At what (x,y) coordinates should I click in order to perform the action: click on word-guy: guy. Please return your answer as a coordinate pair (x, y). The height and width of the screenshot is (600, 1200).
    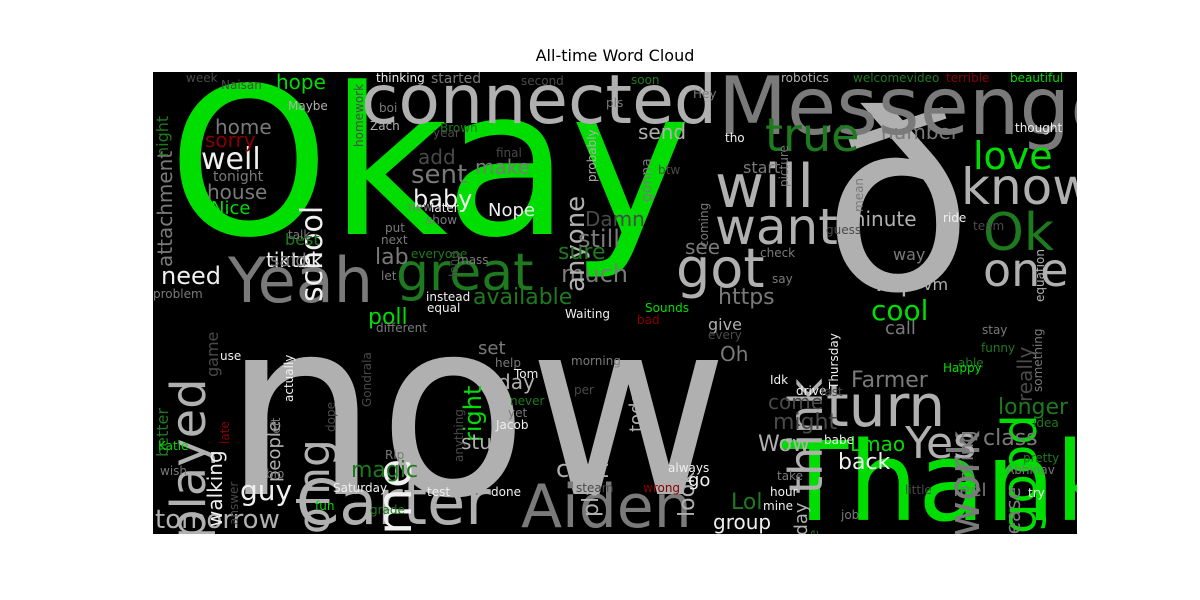
    Looking at the image, I should click on (266, 490).